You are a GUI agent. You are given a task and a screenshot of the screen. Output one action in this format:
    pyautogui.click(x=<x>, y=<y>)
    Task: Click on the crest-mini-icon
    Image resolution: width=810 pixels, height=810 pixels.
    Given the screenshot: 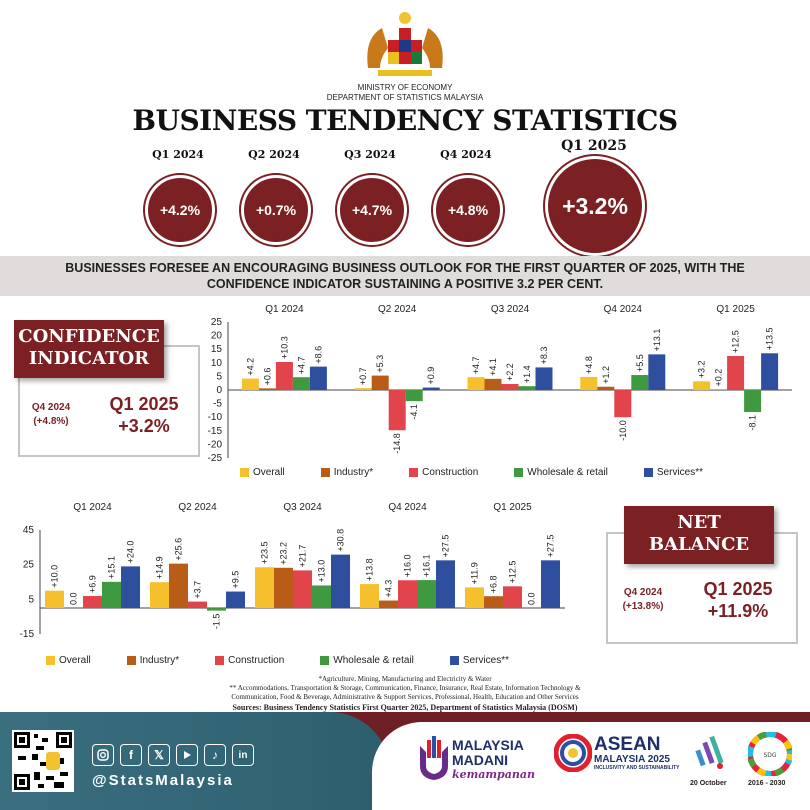 What is the action you would take?
    pyautogui.click(x=53, y=761)
    